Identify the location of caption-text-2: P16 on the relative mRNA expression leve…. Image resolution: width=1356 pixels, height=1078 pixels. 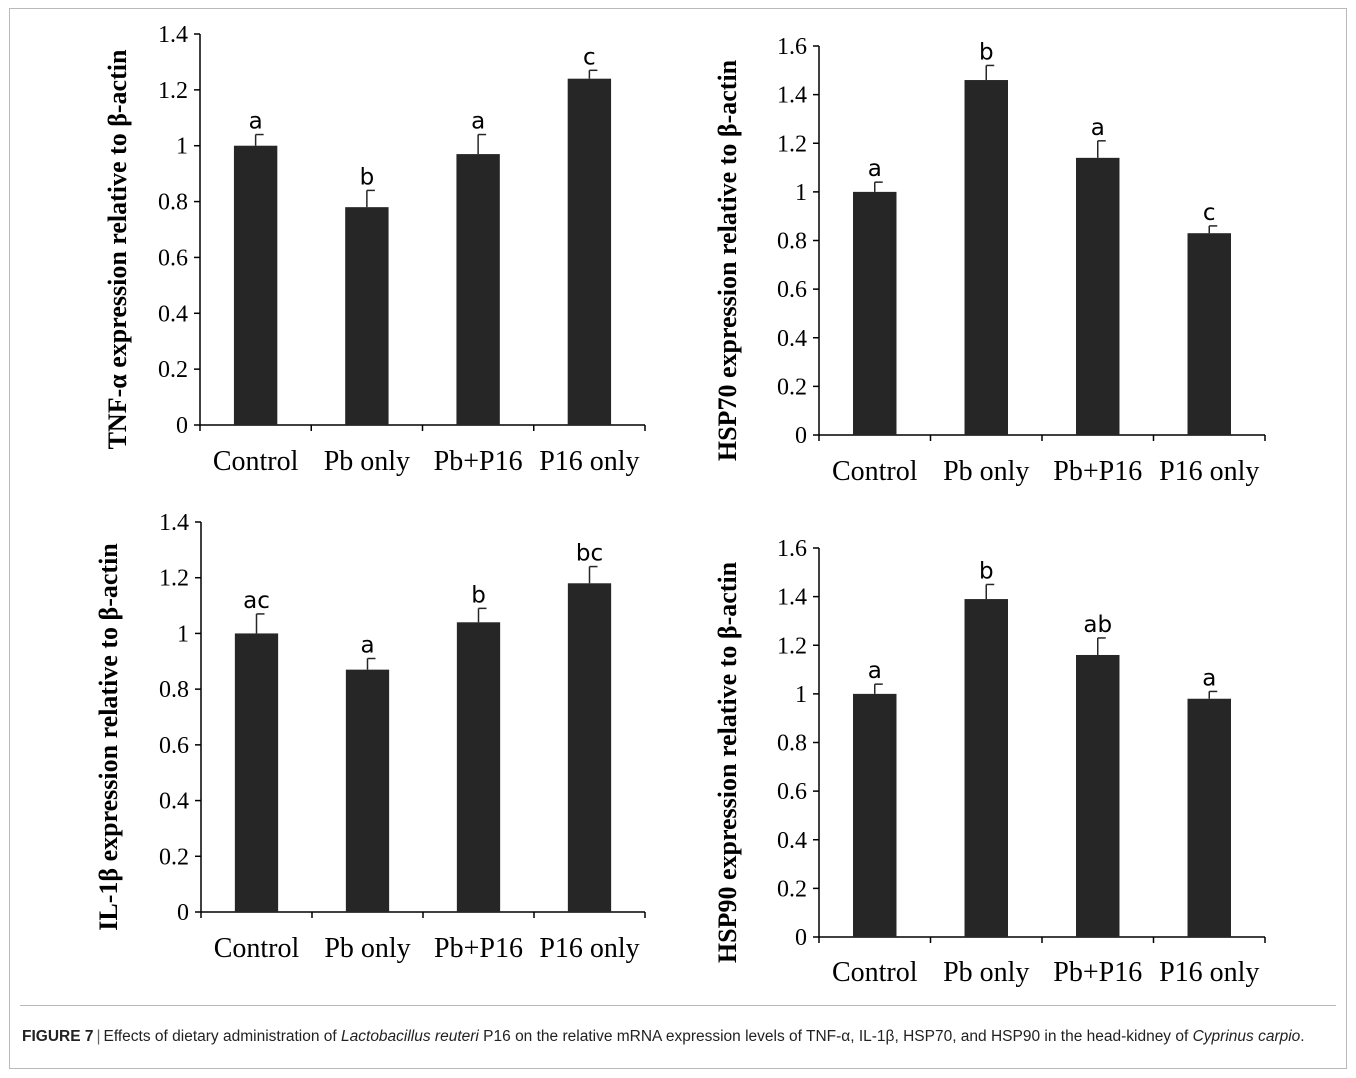
(836, 1036).